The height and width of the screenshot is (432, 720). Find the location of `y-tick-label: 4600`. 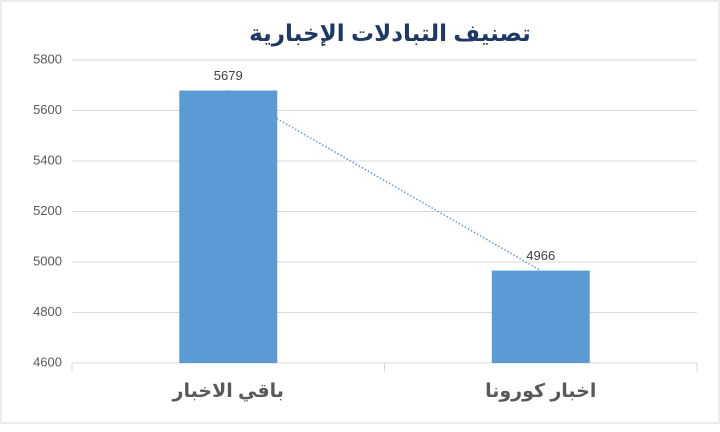

y-tick-label: 4600 is located at coordinates (47, 361).